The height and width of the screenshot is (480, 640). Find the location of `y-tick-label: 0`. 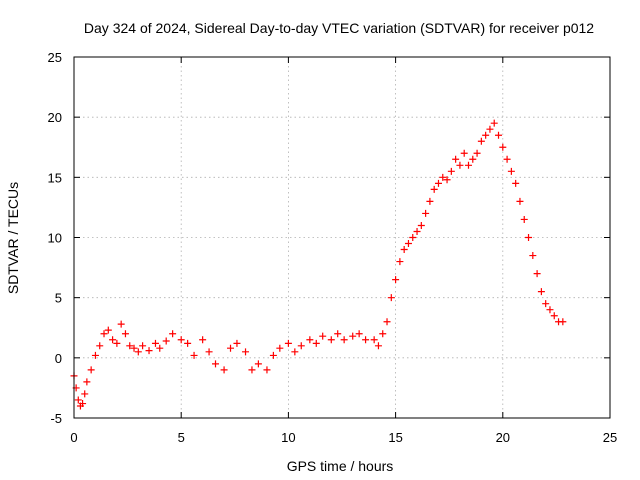

y-tick-label: 0 is located at coordinates (58, 358).